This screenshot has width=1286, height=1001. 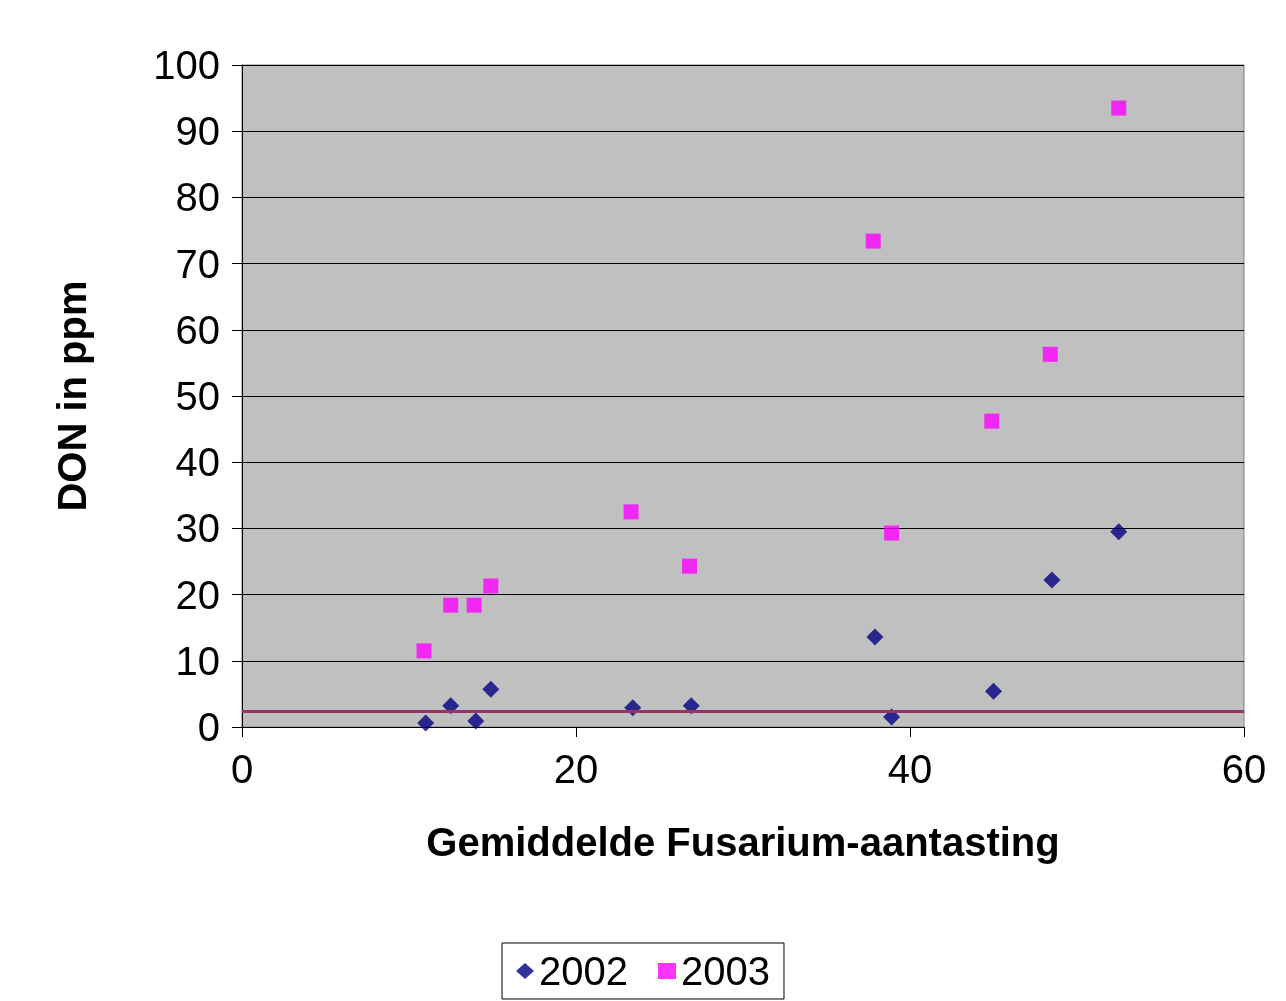 What do you see at coordinates (725, 971) in the screenshot?
I see `legend-label: 2003` at bounding box center [725, 971].